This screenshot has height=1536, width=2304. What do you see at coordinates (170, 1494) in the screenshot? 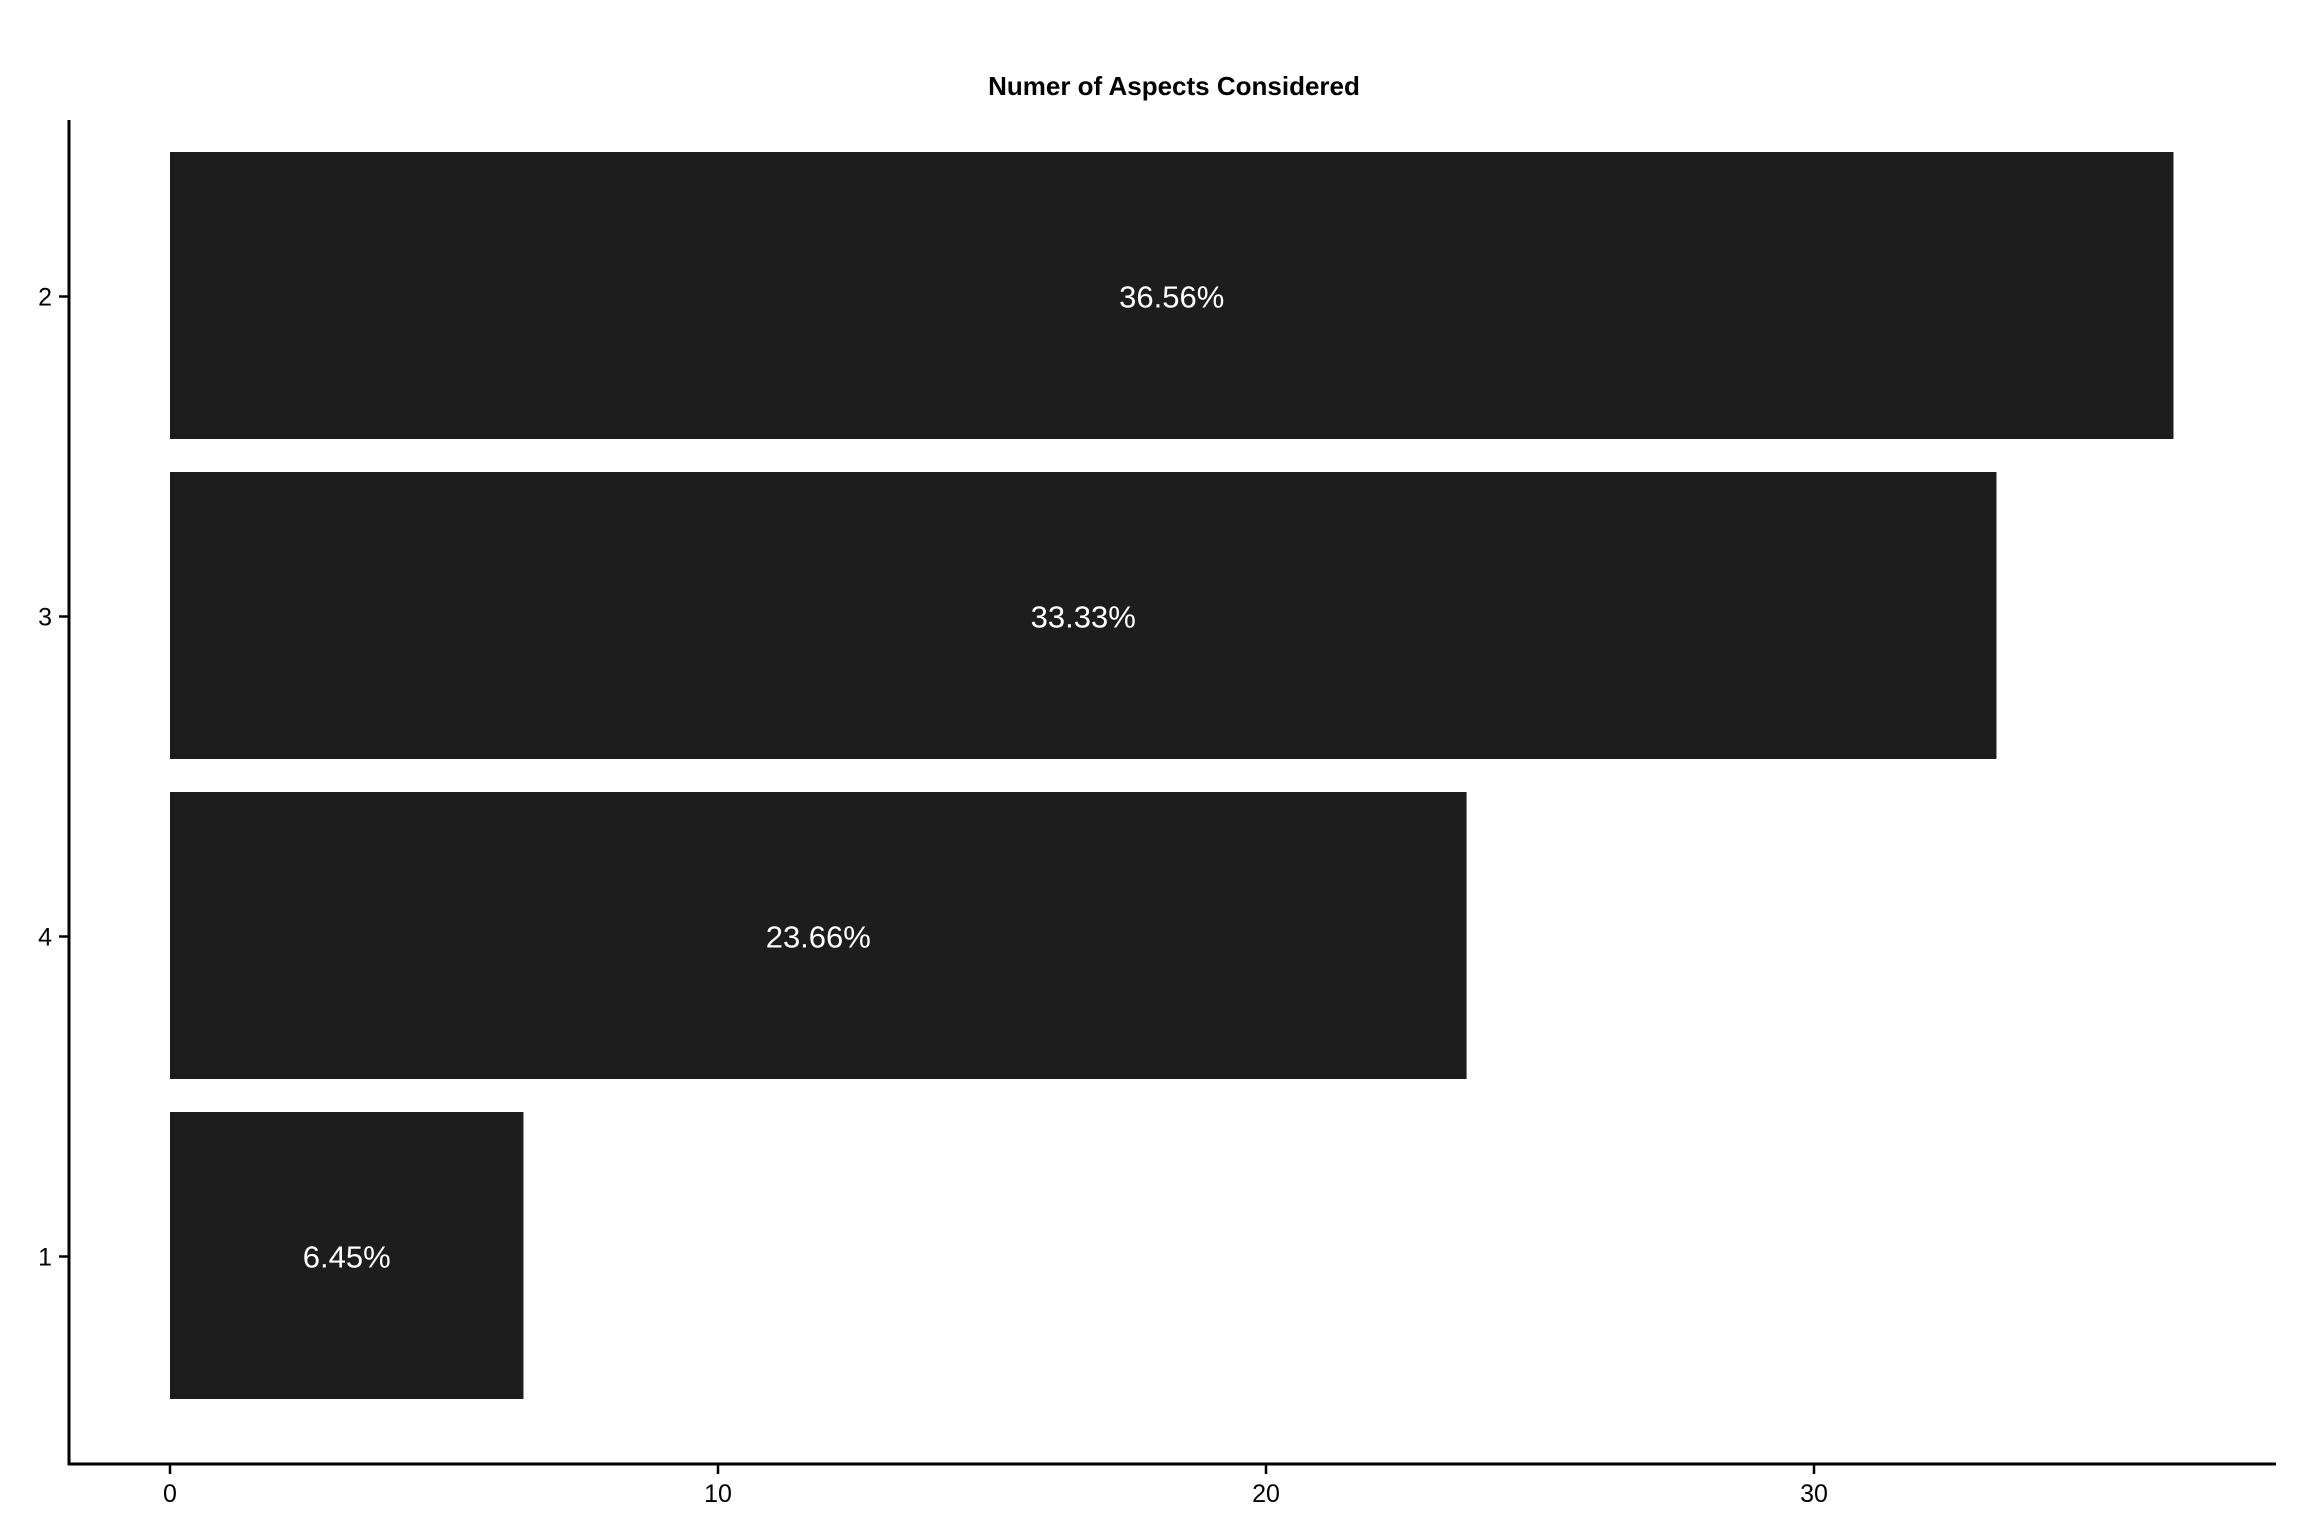
I see `x-tick-label-0: 0` at bounding box center [170, 1494].